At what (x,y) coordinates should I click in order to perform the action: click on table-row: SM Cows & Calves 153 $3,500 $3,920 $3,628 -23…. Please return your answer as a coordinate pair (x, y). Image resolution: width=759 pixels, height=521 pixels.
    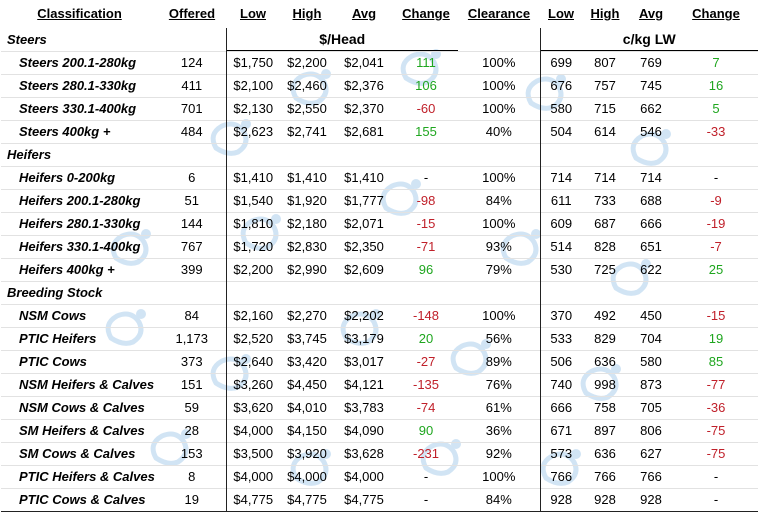
    Looking at the image, I should click on (379, 454).